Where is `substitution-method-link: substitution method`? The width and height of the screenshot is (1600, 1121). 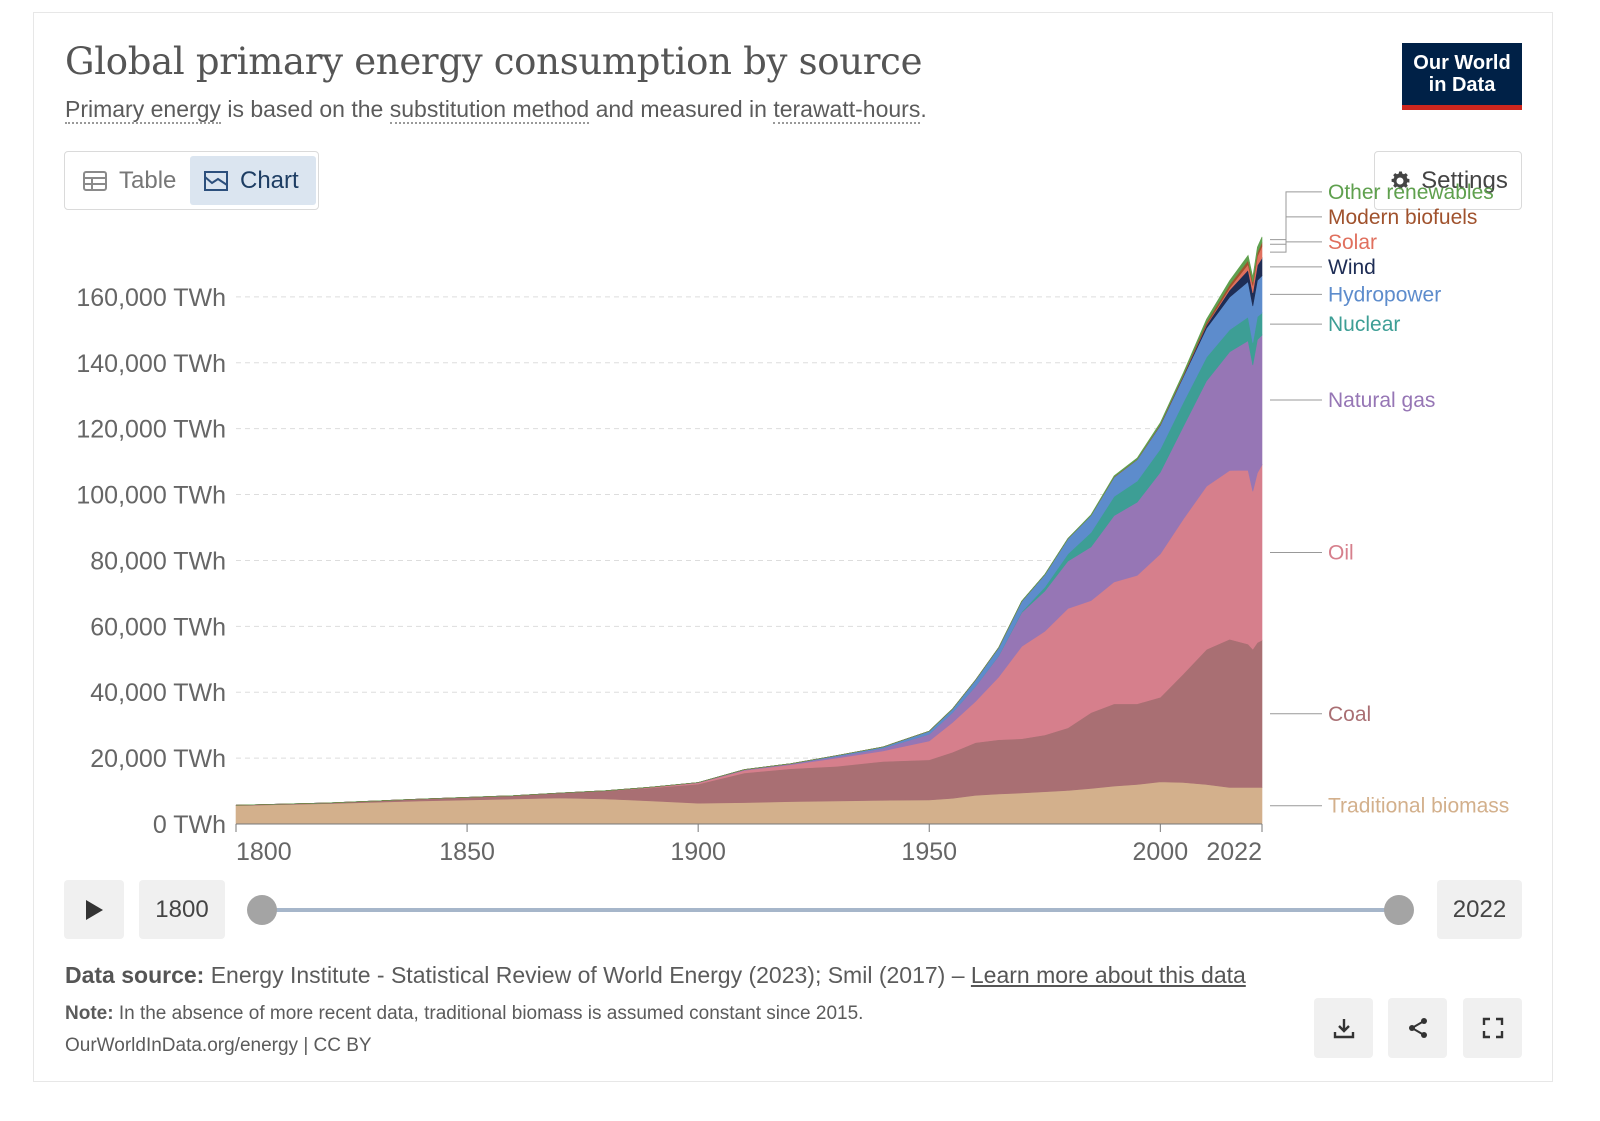
substitution-method-link: substitution method is located at coordinates (489, 110).